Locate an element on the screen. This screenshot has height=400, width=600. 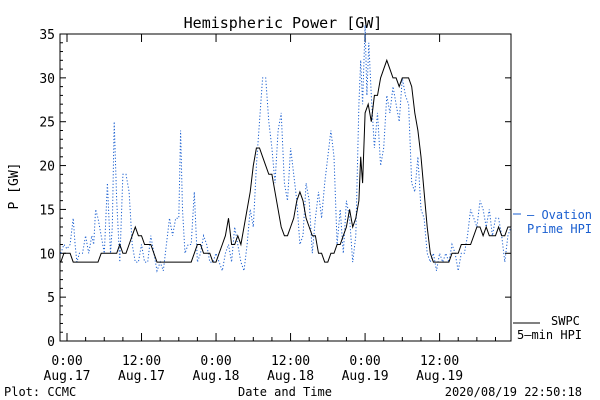
y-tick-label: 15 is located at coordinates (47, 210).